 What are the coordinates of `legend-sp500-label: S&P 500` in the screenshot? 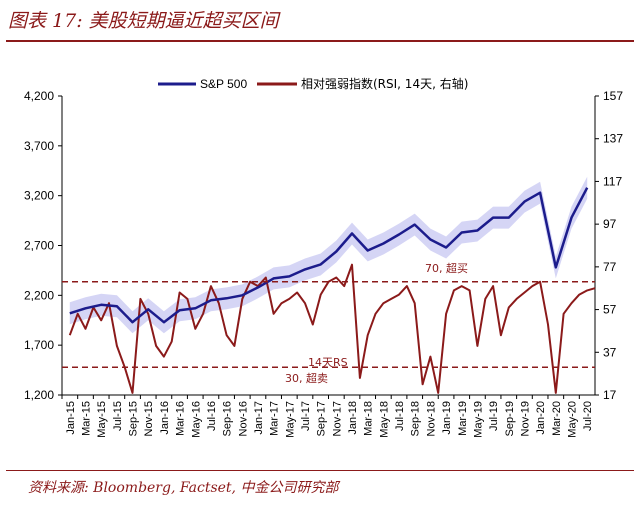 It's located at (223, 84).